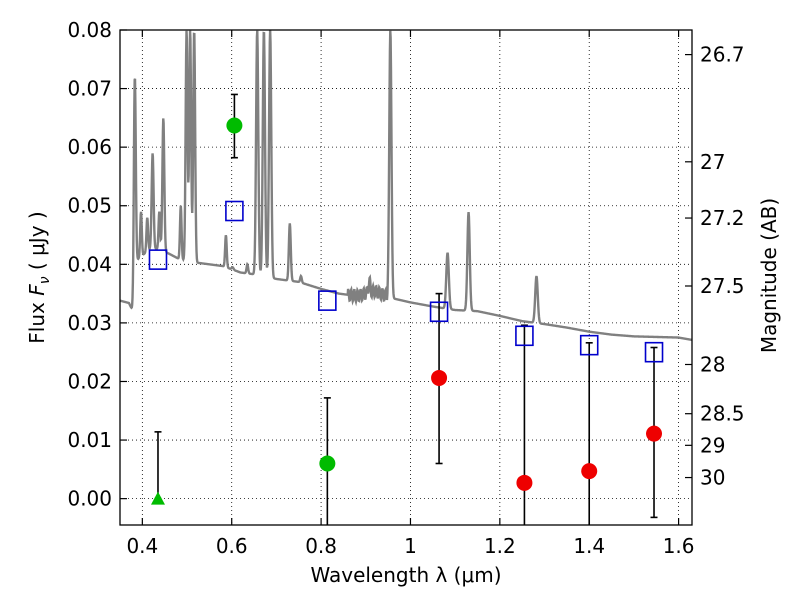  What do you see at coordinates (405, 575) in the screenshot?
I see `x-axis-label: Wavelength λ (μm)` at bounding box center [405, 575].